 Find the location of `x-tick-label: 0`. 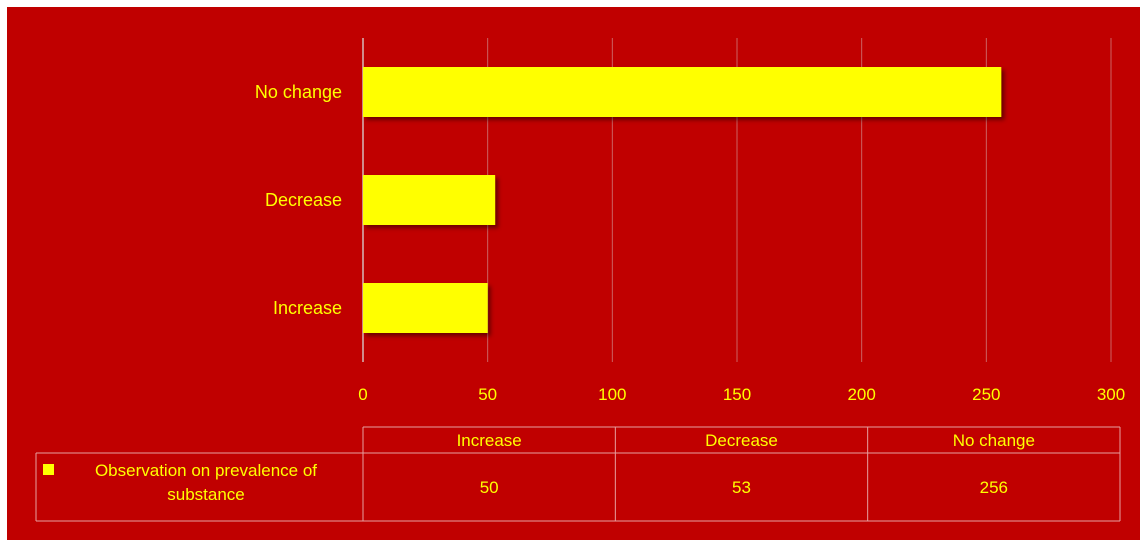

x-tick-label: 0 is located at coordinates (362, 394).